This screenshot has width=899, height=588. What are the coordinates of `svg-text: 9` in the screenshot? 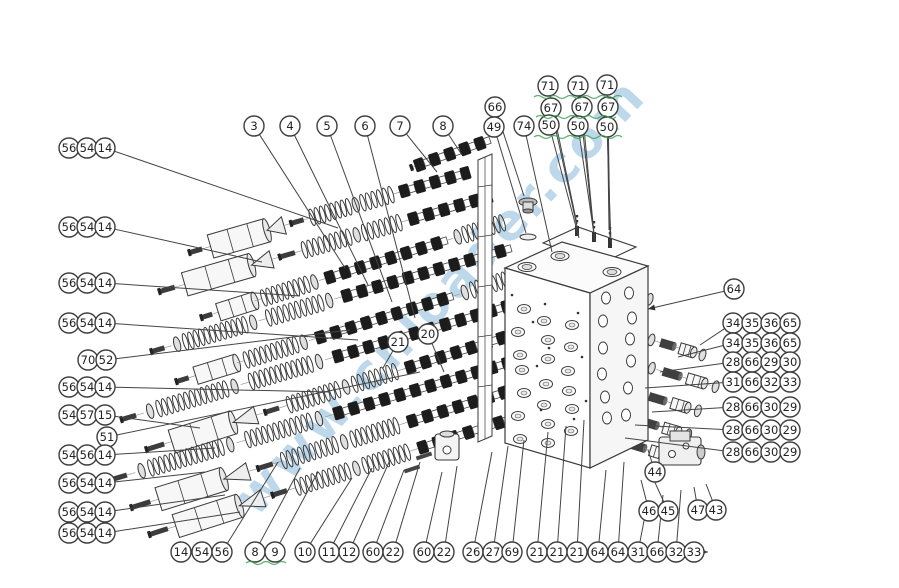 It's located at (274, 552).